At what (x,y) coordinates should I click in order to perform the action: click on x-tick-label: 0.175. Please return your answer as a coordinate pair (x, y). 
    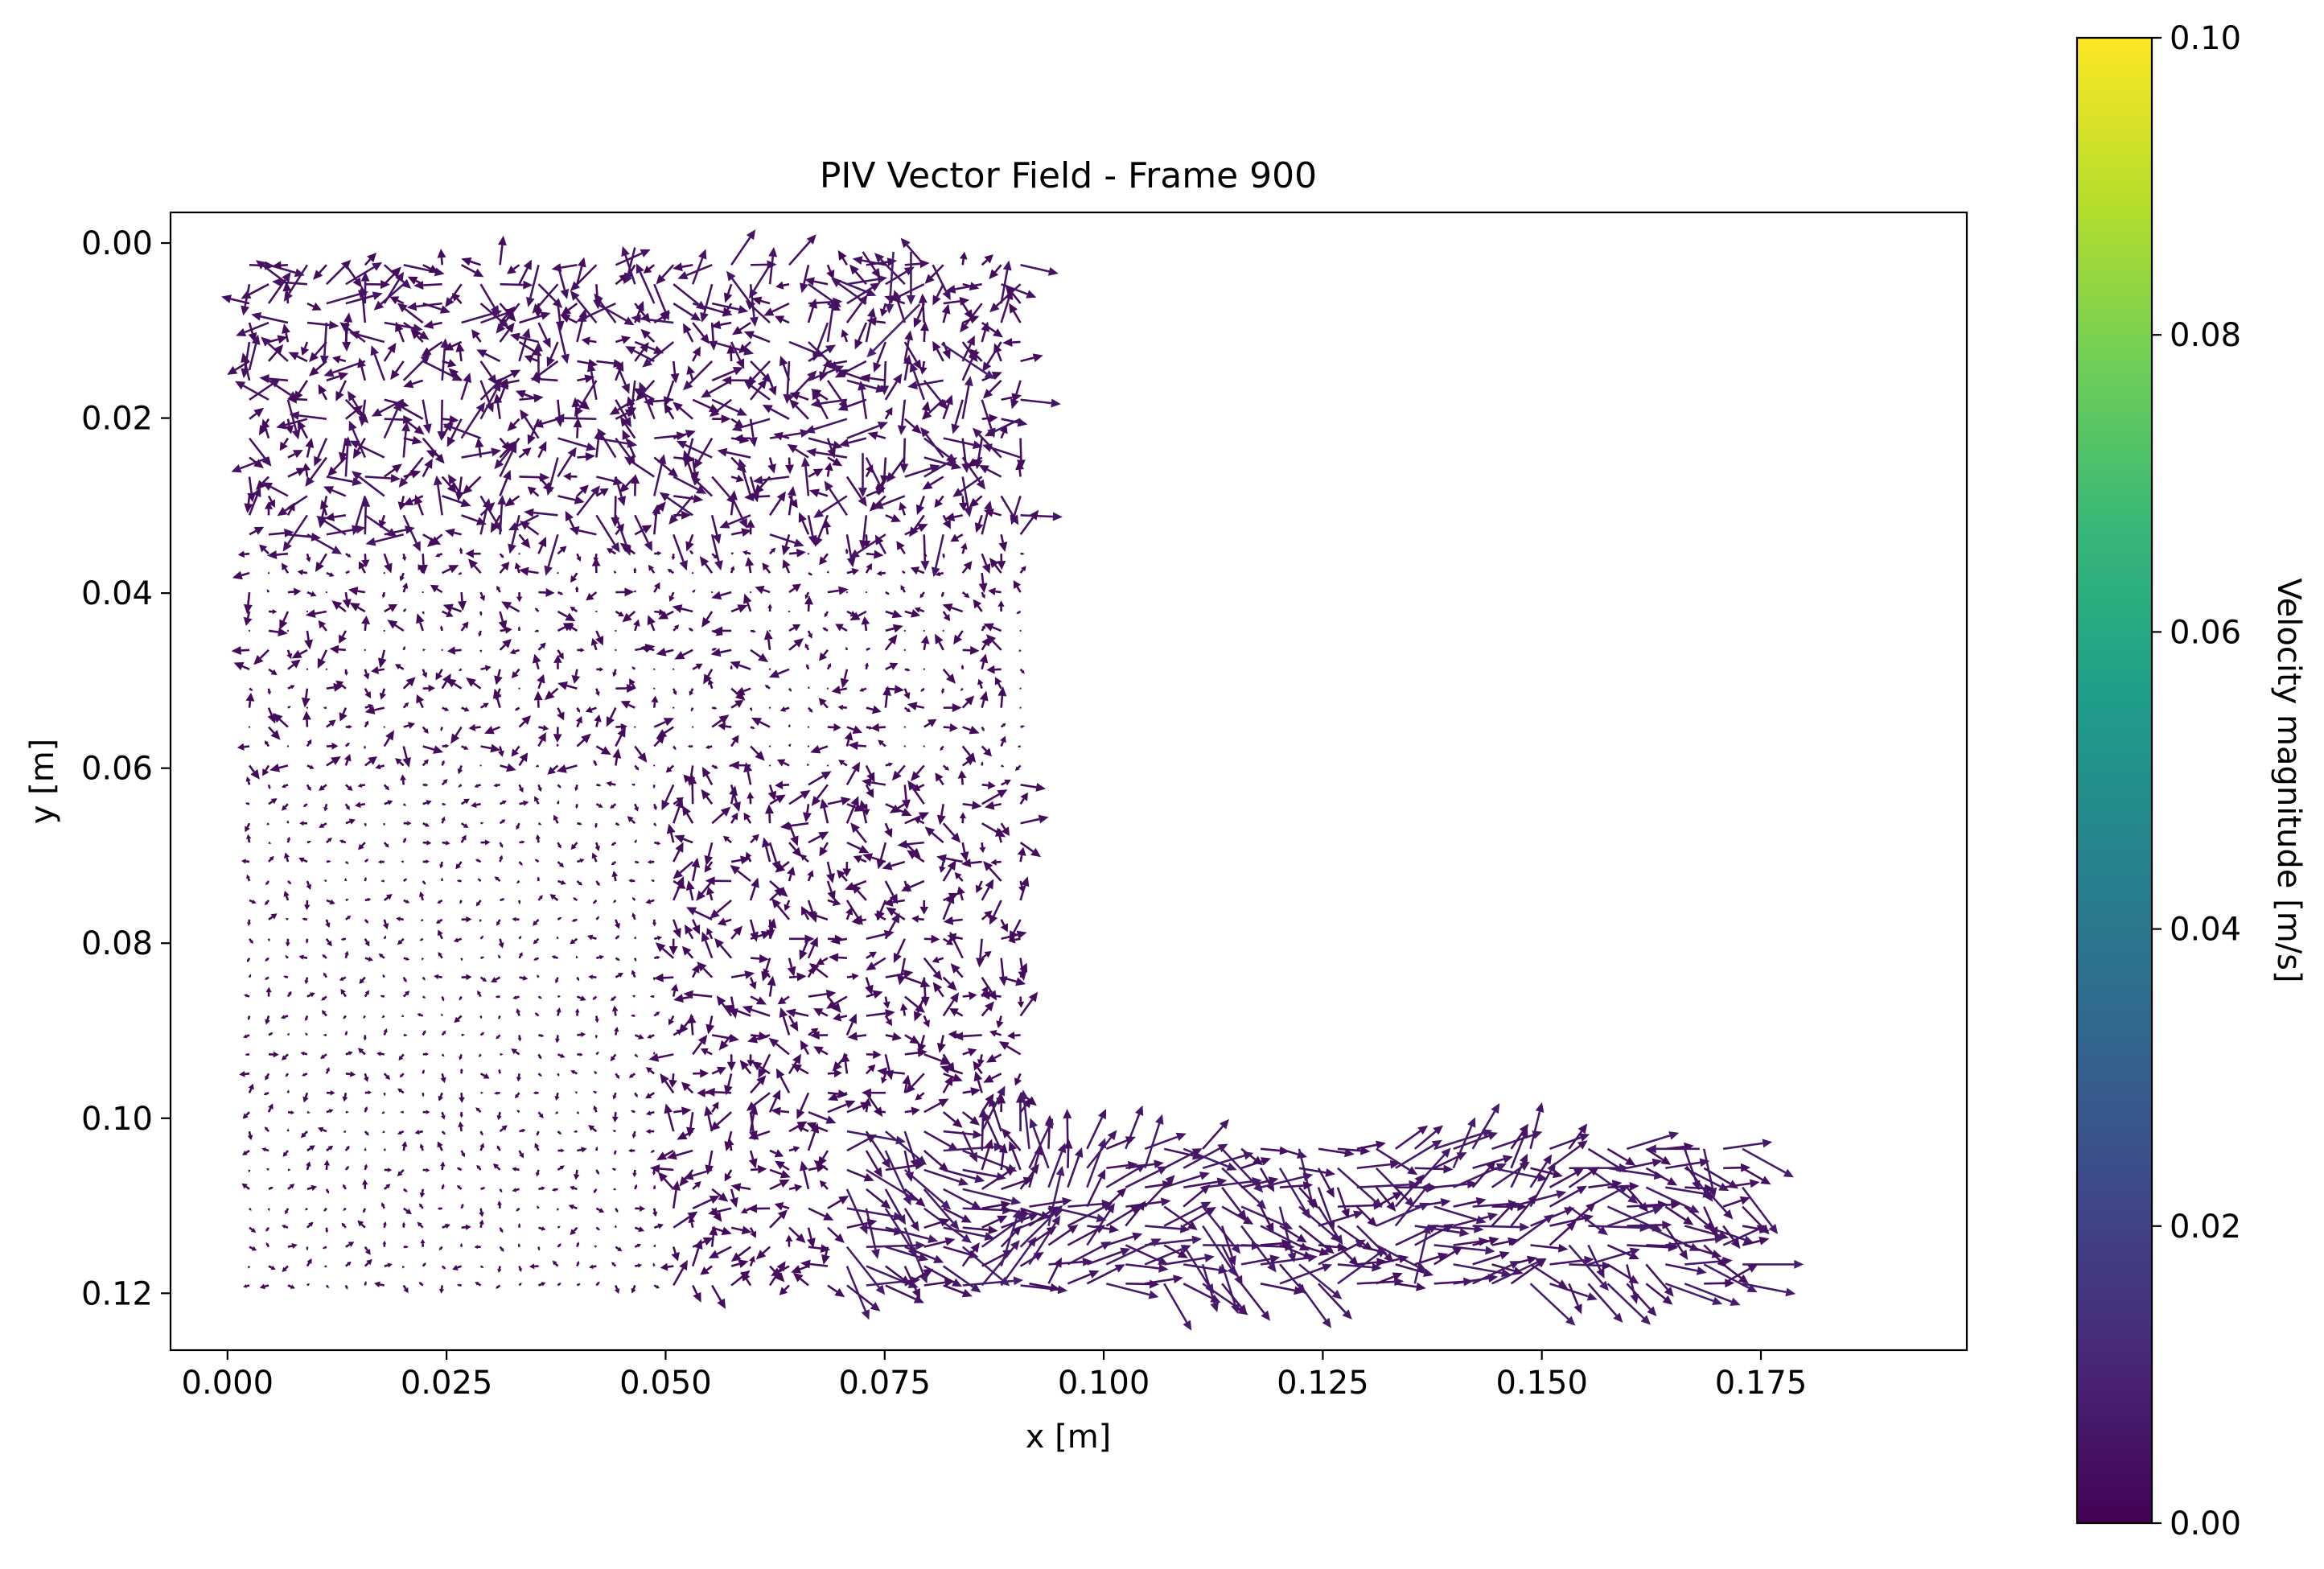
    Looking at the image, I should click on (1761, 1383).